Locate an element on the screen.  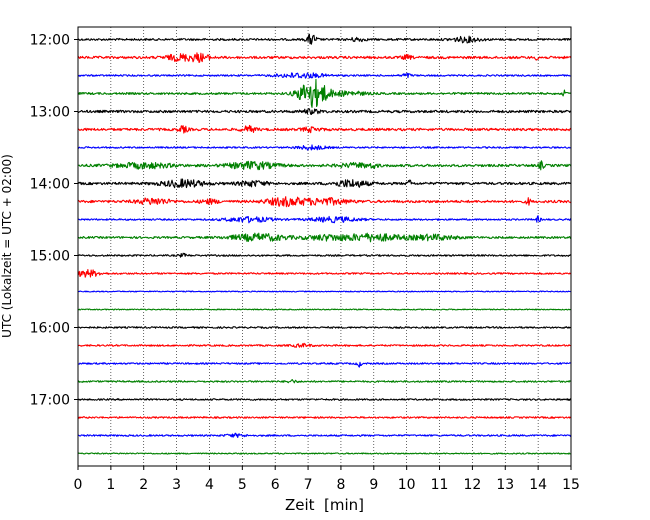
x-tick-label: 4 is located at coordinates (209, 485).